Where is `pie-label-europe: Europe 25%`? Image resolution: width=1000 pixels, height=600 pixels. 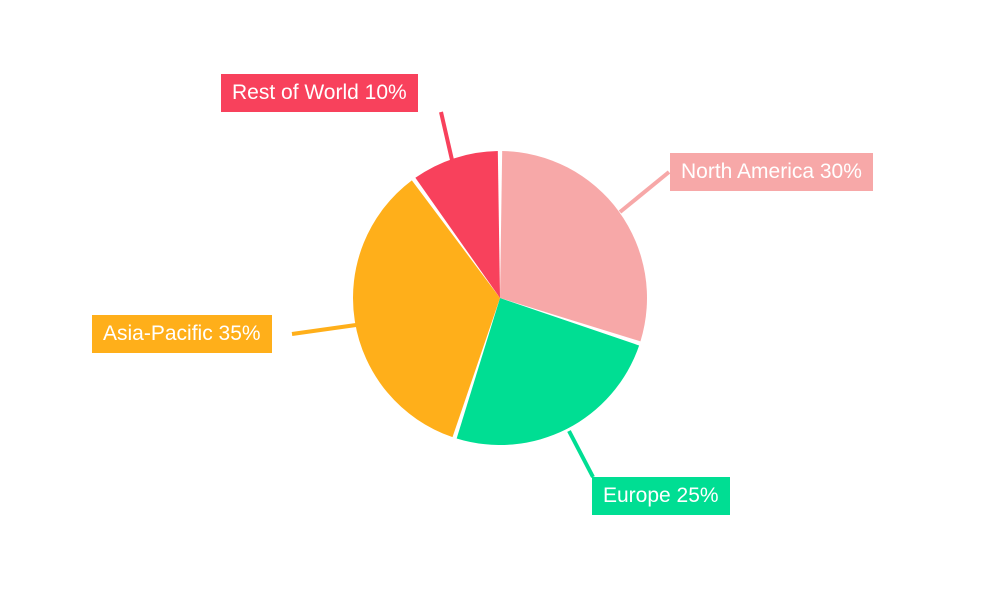
pie-label-europe: Europe 25% is located at coordinates (661, 496).